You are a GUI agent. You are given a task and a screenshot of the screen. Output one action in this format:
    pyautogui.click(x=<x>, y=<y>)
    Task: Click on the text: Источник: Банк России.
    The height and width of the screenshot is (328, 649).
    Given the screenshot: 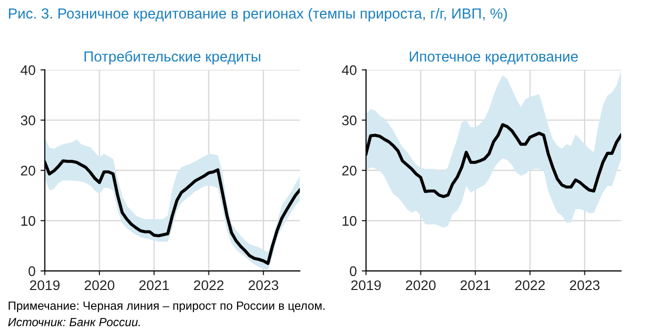 What is the action you would take?
    pyautogui.click(x=74, y=322)
    